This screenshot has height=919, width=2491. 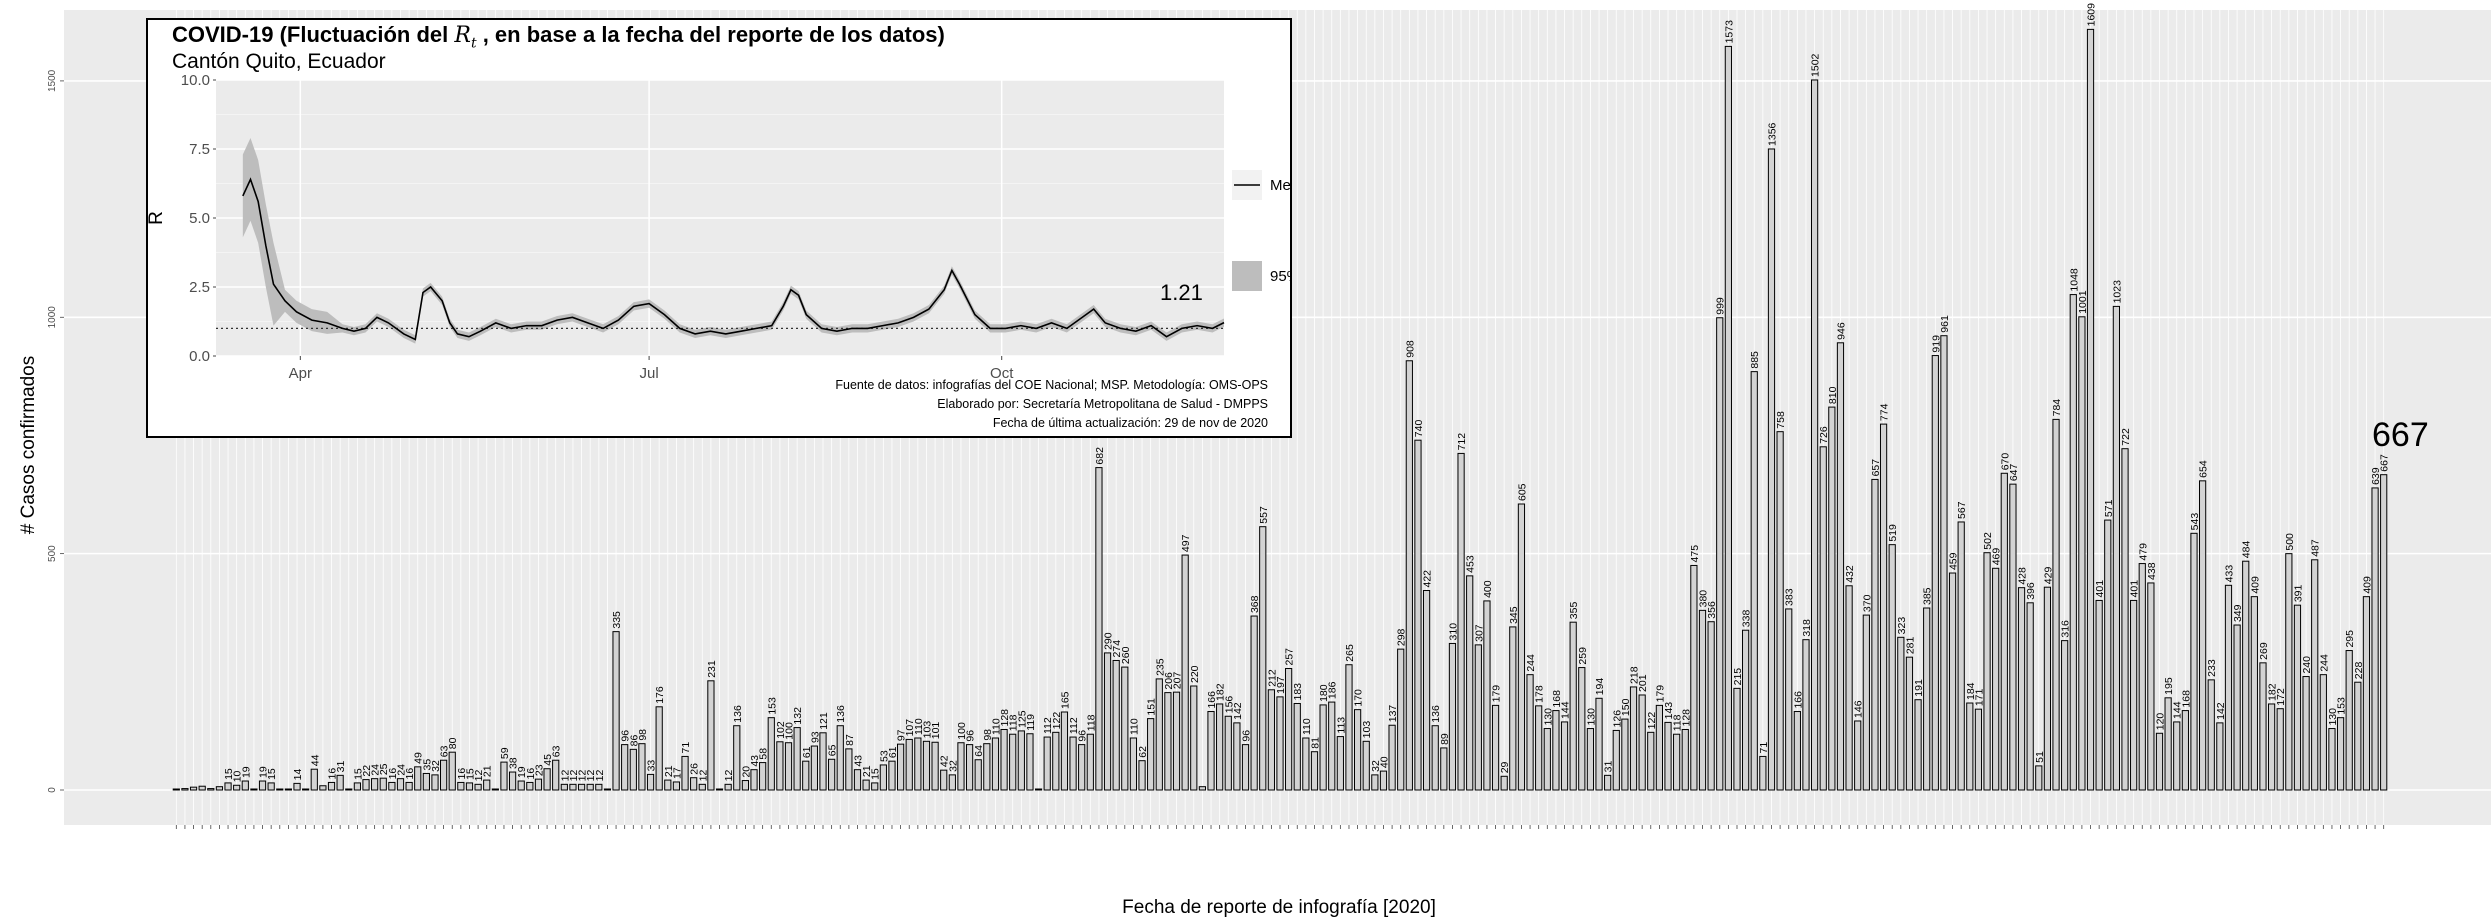 What do you see at coordinates (436, 766) in the screenshot?
I see `bar-value-label: 32` at bounding box center [436, 766].